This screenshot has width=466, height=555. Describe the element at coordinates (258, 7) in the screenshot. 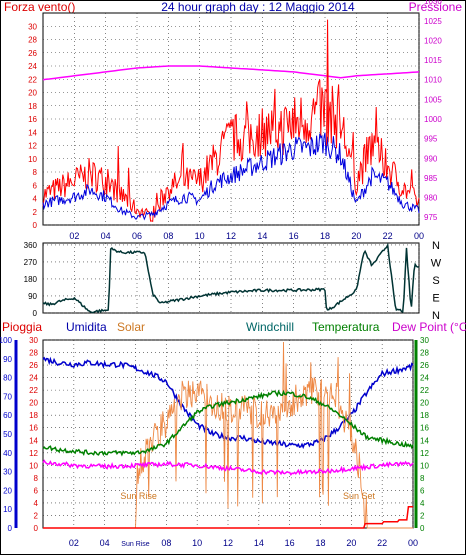

I see `chart-title: 24 hour graph day : 12 Maggio 2014` at that location.